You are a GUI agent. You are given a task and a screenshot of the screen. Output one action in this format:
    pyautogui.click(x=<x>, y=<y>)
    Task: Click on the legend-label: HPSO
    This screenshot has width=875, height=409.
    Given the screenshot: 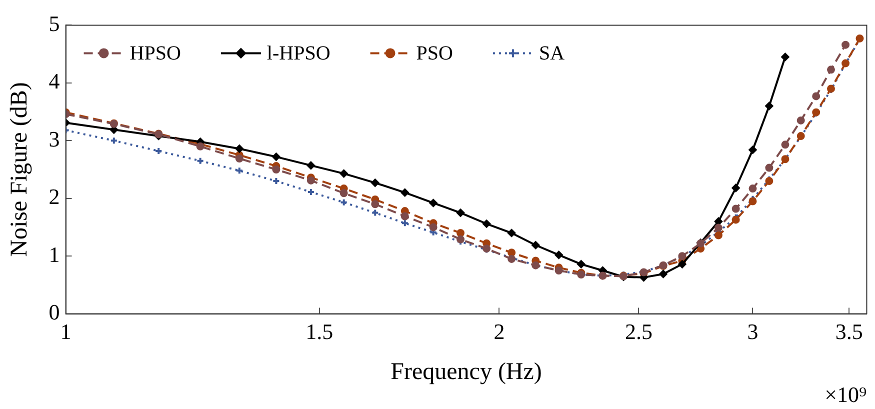 What is the action you would take?
    pyautogui.click(x=155, y=53)
    